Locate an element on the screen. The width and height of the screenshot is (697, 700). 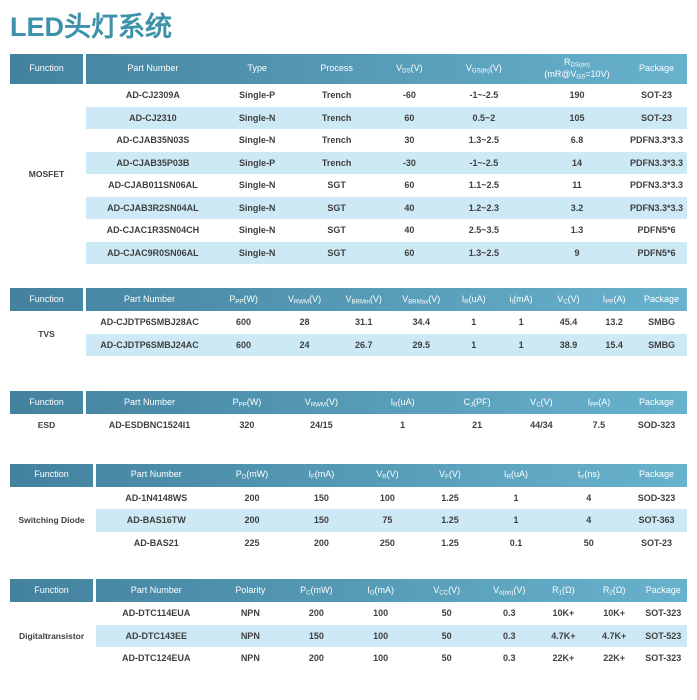
column-header: Type is located at coordinates (257, 68).